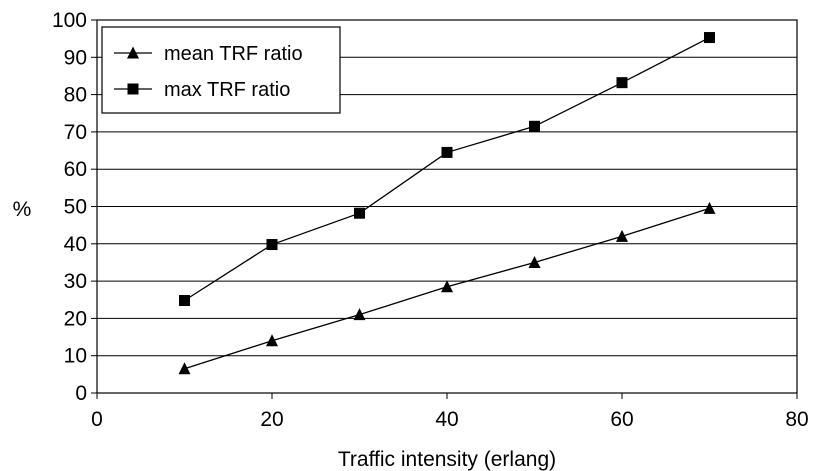 This screenshot has height=471, width=813. I want to click on x-axis-label: Traffic intensity (erlang), so click(447, 459).